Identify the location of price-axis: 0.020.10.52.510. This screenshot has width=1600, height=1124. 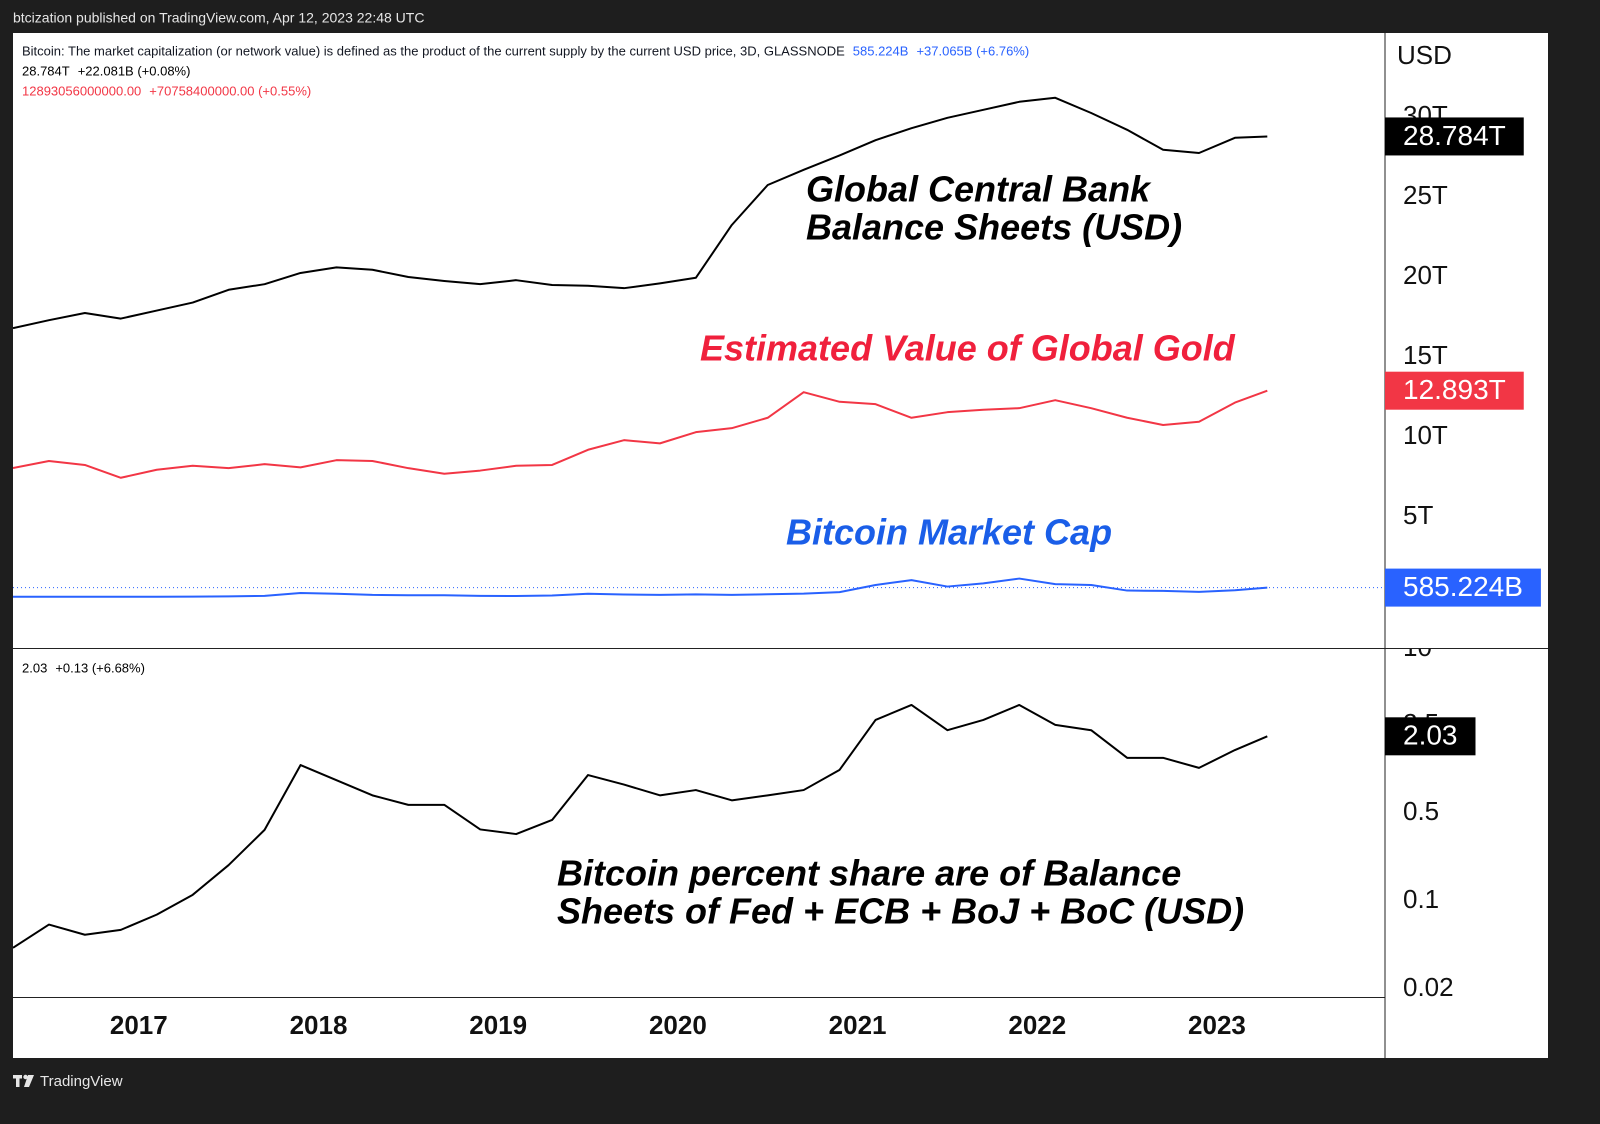
(1428, 817).